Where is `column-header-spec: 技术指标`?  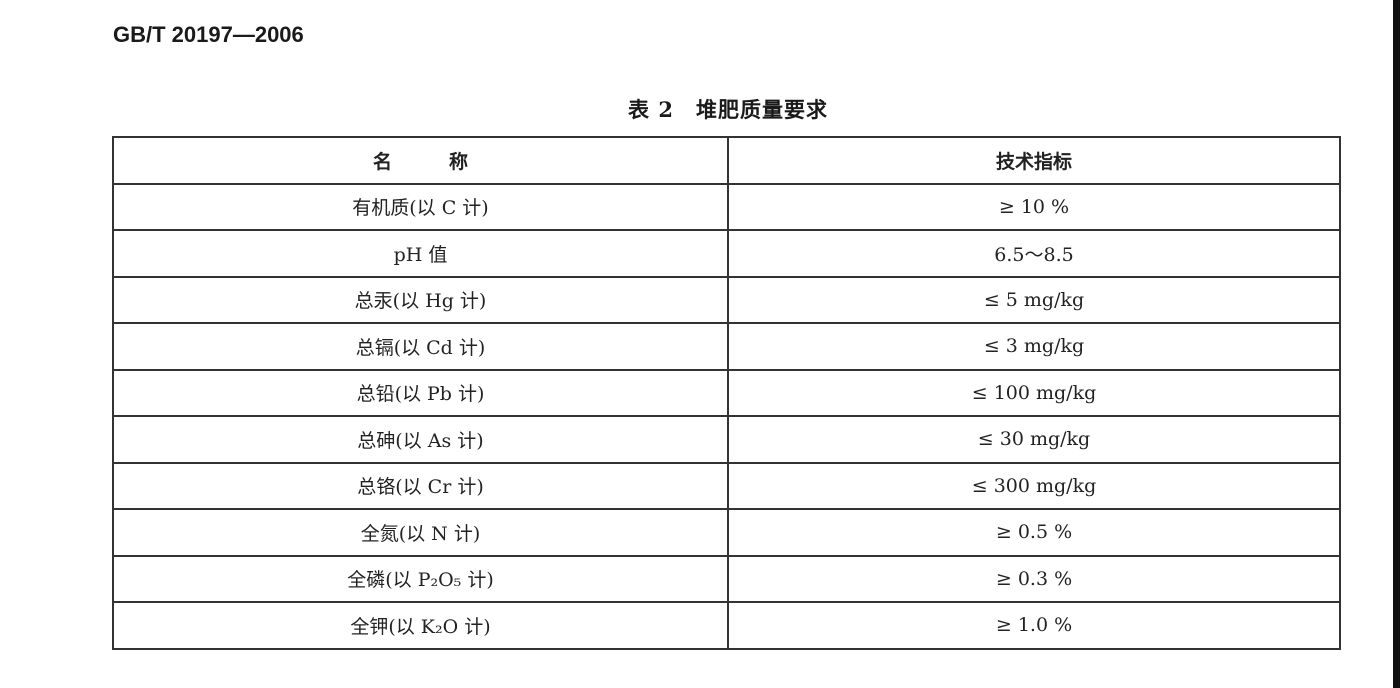 column-header-spec: 技术指标 is located at coordinates (1034, 160).